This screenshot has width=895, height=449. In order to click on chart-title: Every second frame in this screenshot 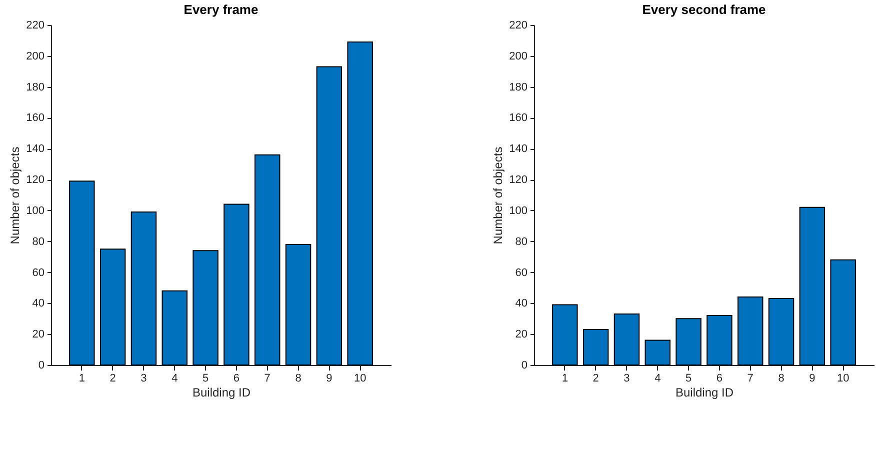, I will do `click(704, 9)`.